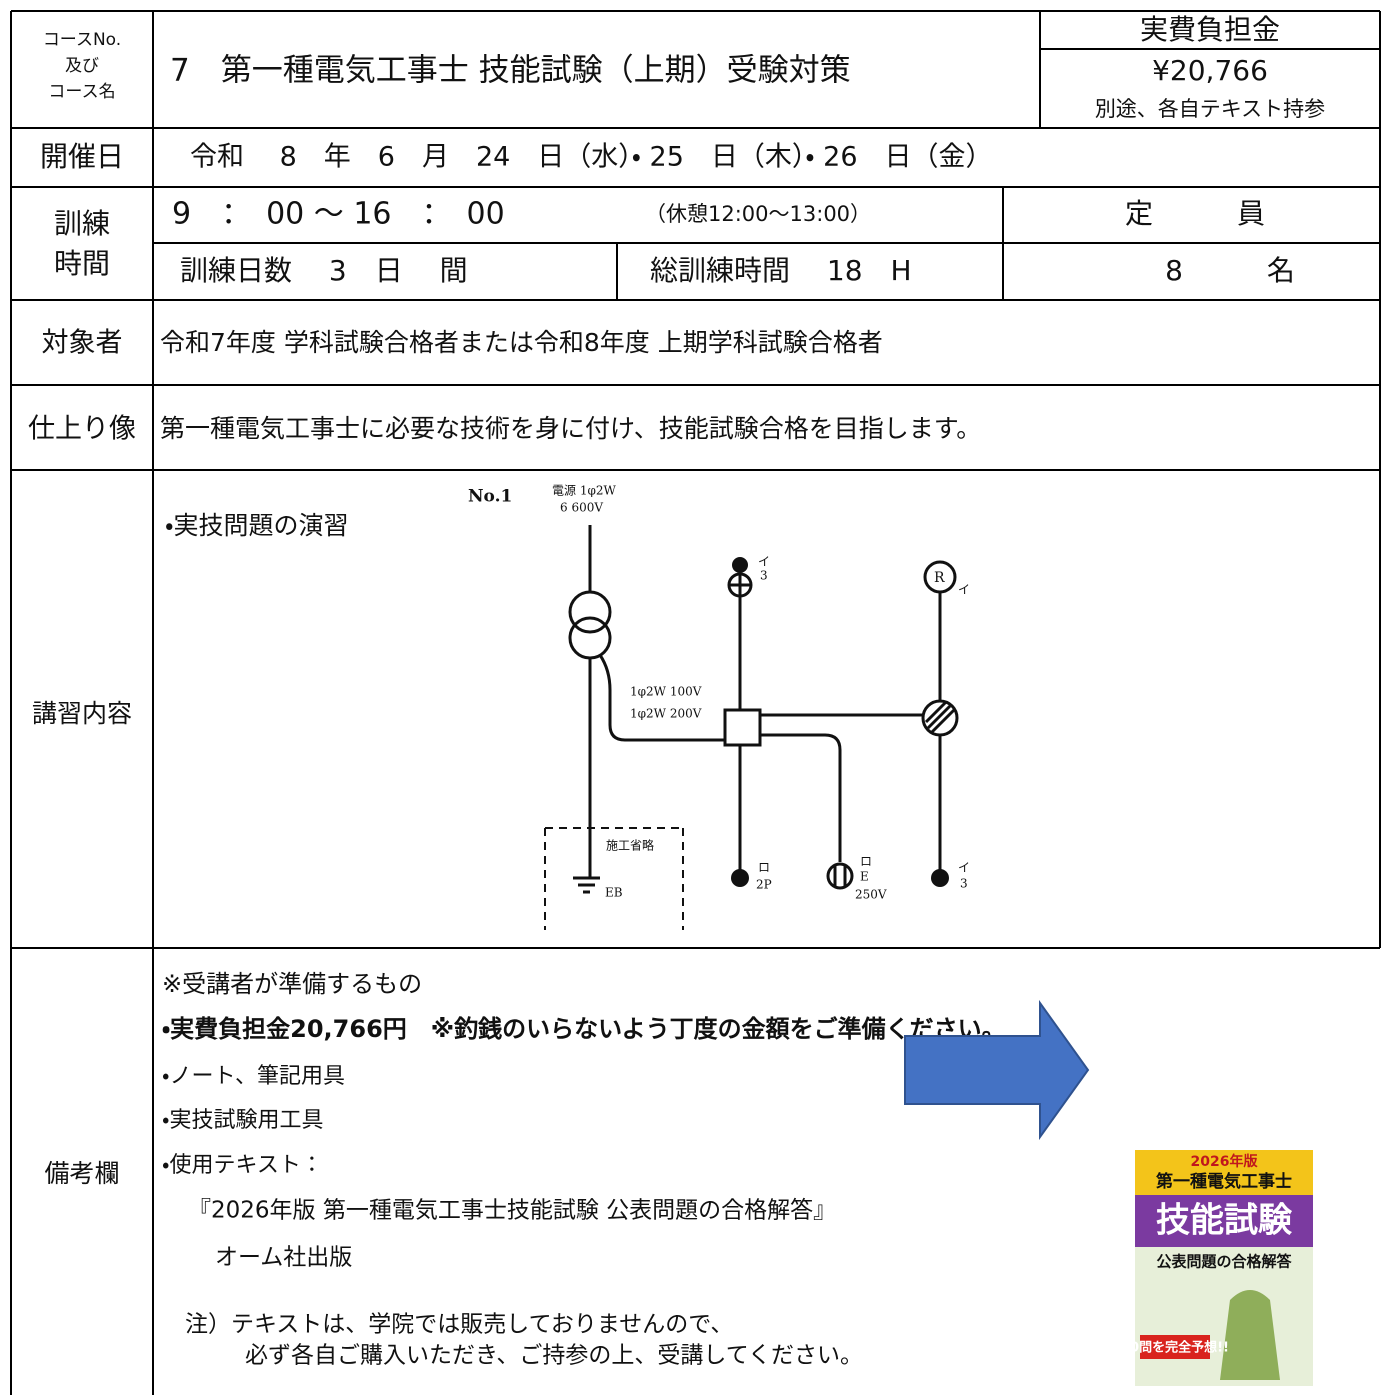 The height and width of the screenshot is (1395, 1388). What do you see at coordinates (81, 1173) in the screenshot?
I see `row-label: 備考欄` at bounding box center [81, 1173].